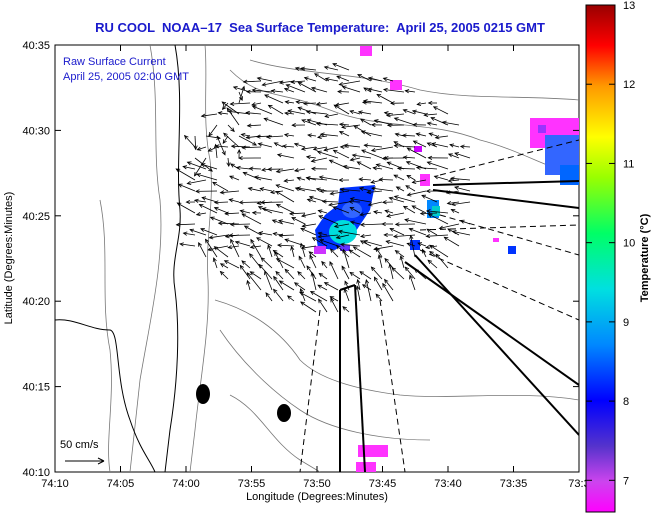 The height and width of the screenshot is (515, 651). I want to click on y-tick-label: 40:30, so click(36, 131).